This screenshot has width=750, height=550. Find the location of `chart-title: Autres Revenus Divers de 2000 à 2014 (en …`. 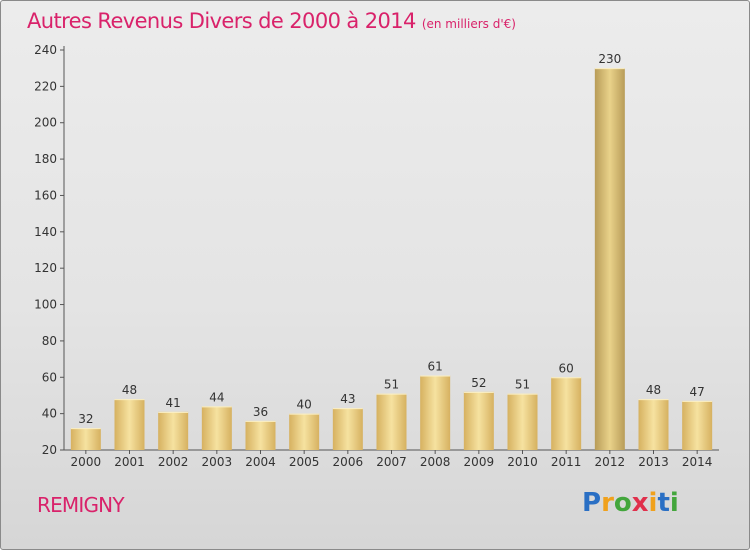

chart-title: Autres Revenus Divers de 2000 à 2014 (en … is located at coordinates (271, 21).